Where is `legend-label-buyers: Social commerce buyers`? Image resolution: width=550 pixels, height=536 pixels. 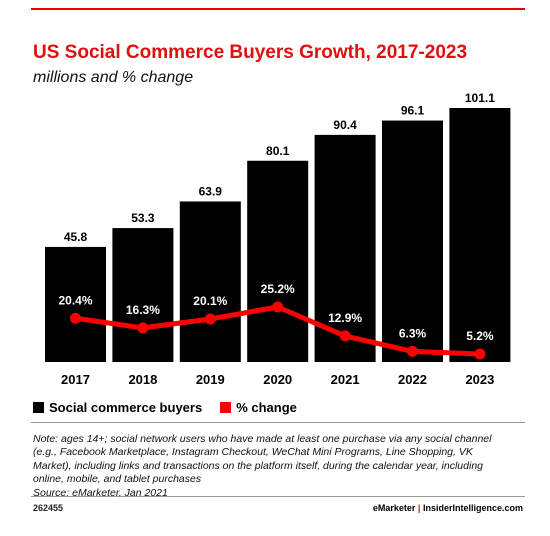
legend-label-buyers: Social commerce buyers is located at coordinates (126, 407).